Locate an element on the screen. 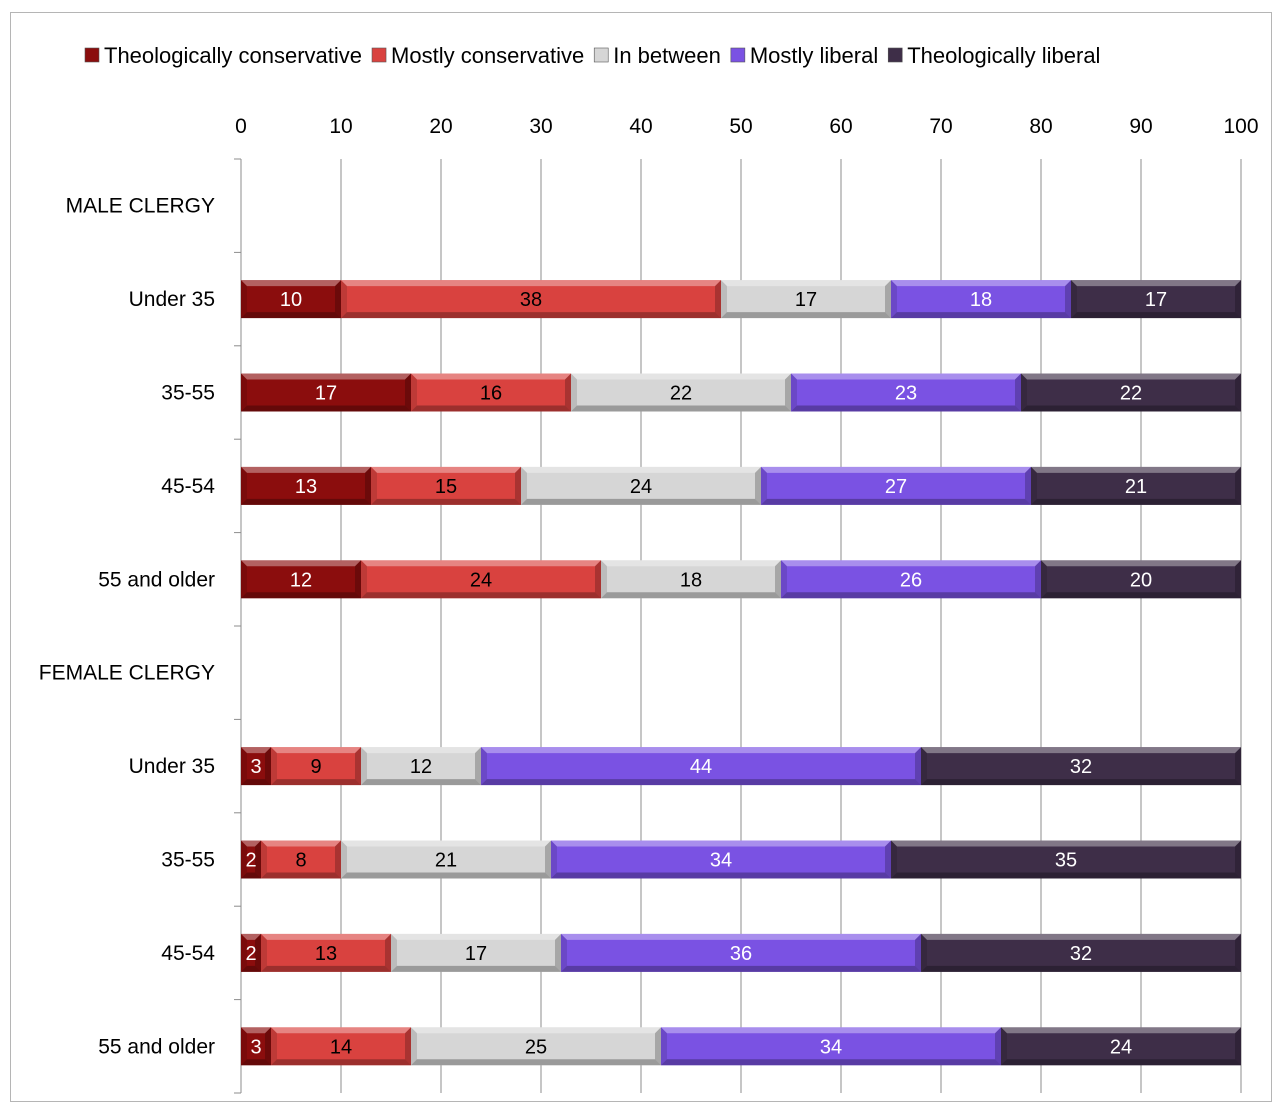 This screenshot has height=1106, width=1277. category-label-55-and-older: 55 and older is located at coordinates (156, 1046).